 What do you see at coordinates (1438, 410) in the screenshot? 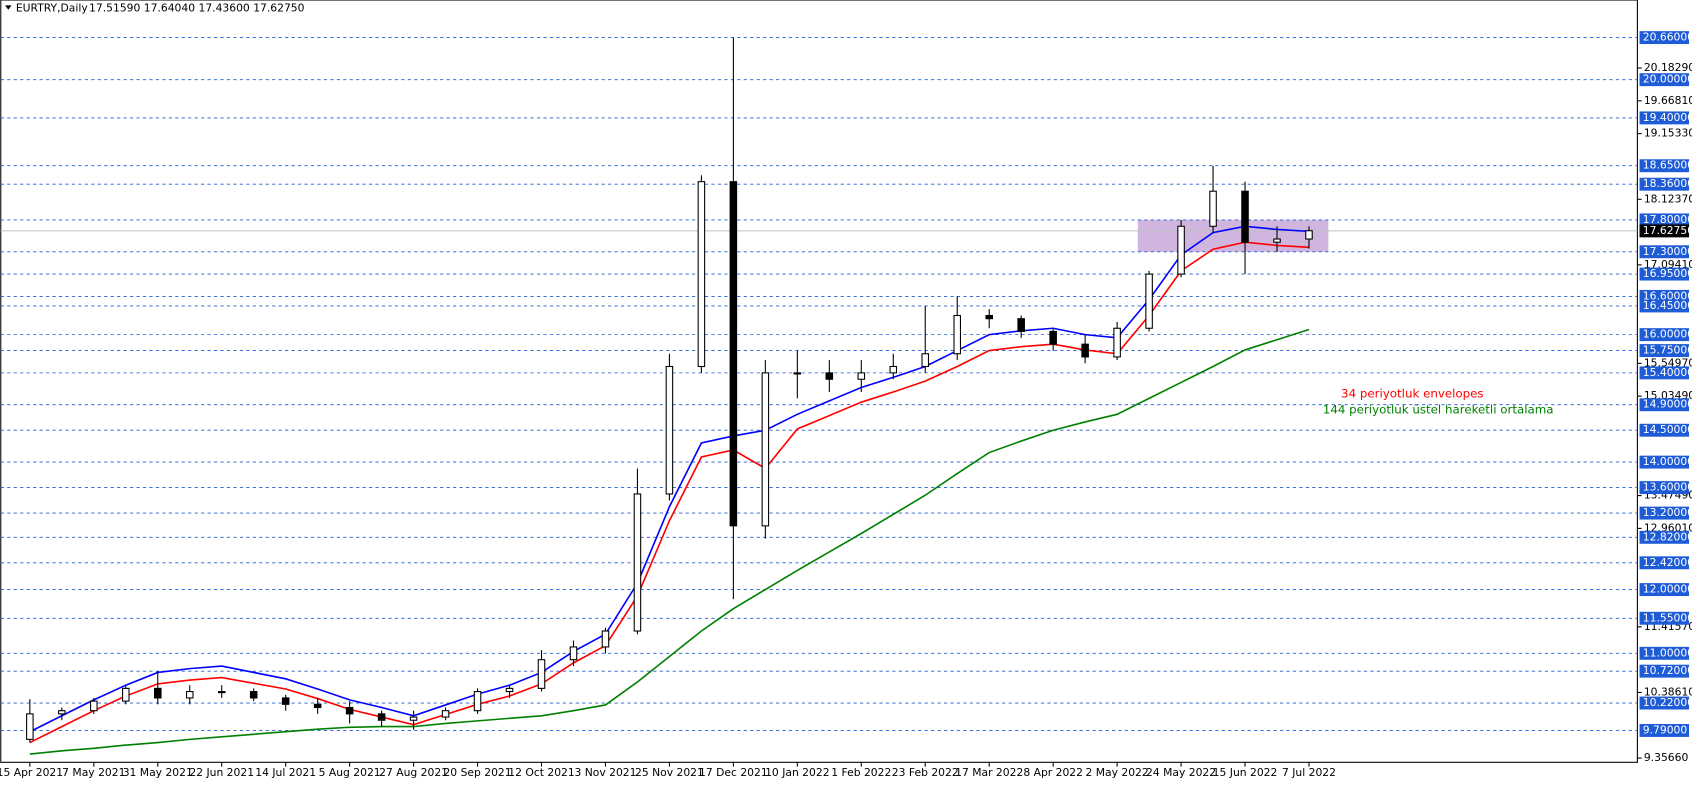
I see `annotation: 144 periyotluk üstel hareketli ortalama` at bounding box center [1438, 410].